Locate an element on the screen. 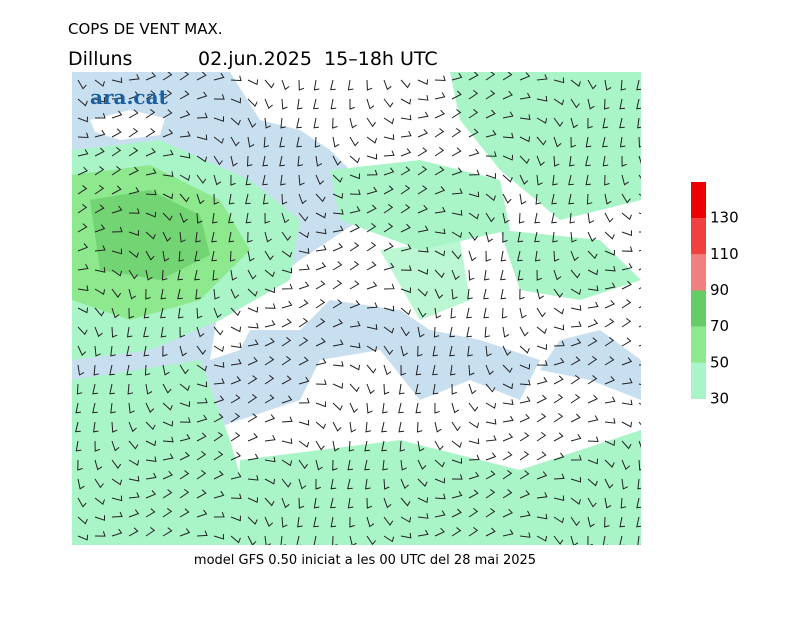  colorbar-label: 110 is located at coordinates (724, 254).